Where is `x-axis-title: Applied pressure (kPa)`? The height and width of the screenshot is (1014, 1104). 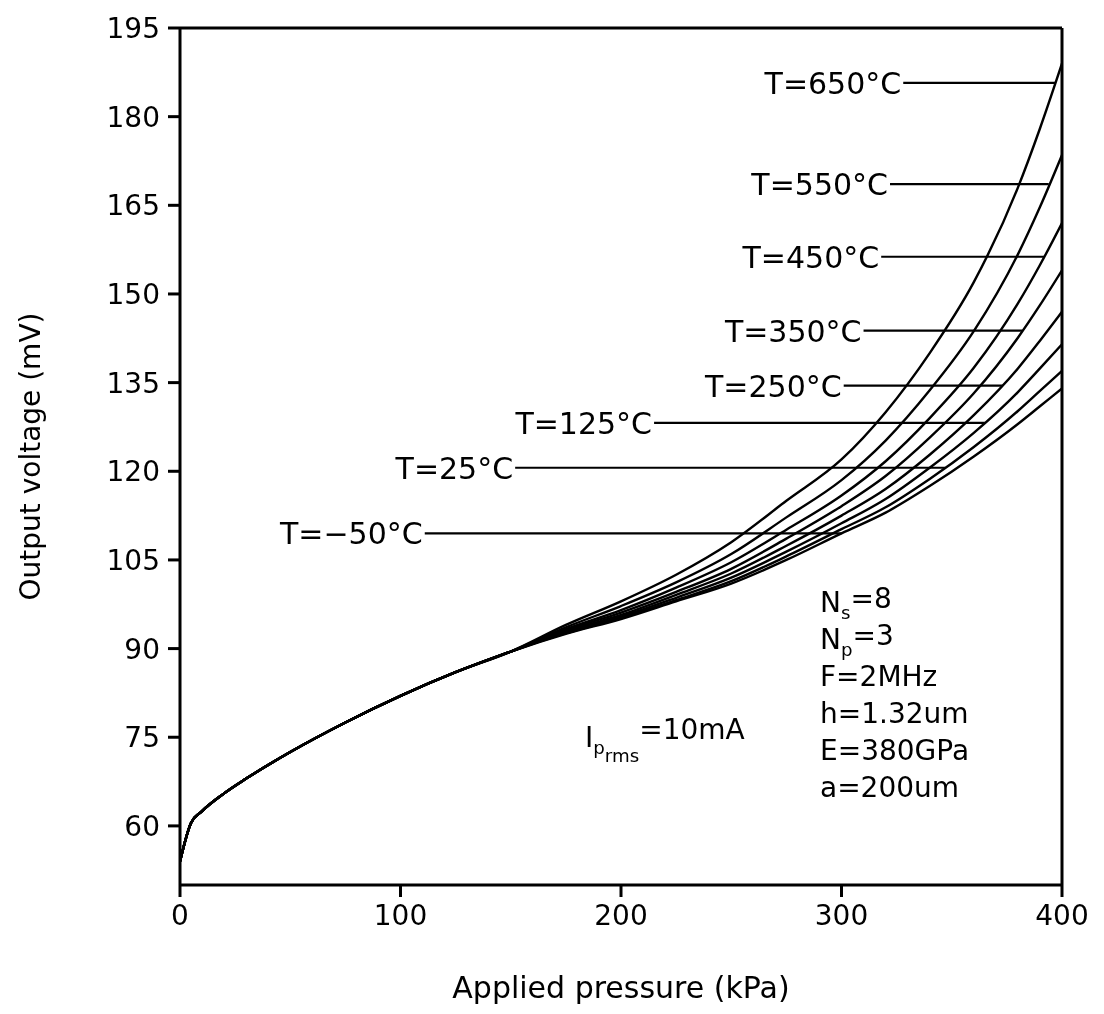 x-axis-title: Applied pressure (kPa) is located at coordinates (621, 987).